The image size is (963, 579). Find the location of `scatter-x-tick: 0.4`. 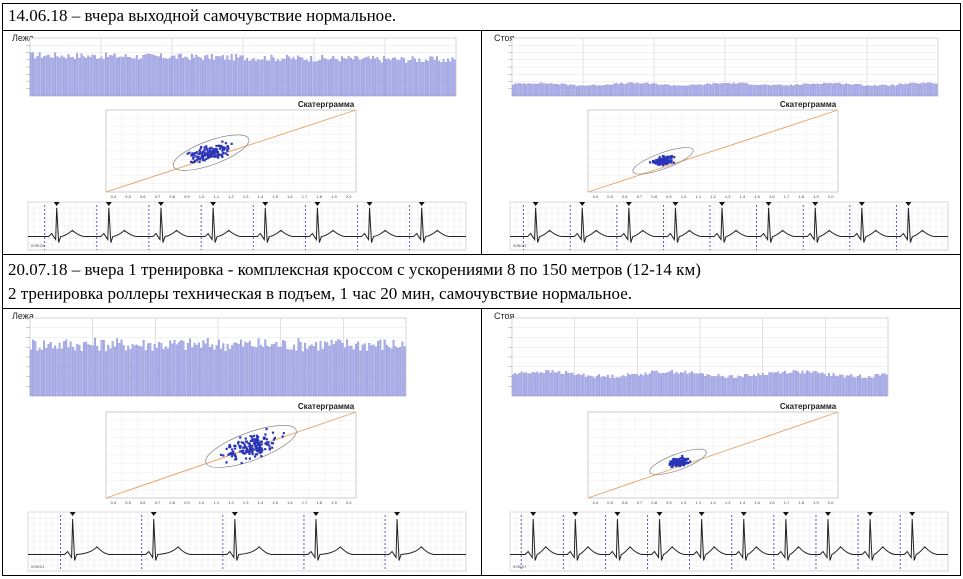

scatter-x-tick: 0.4 is located at coordinates (114, 502).